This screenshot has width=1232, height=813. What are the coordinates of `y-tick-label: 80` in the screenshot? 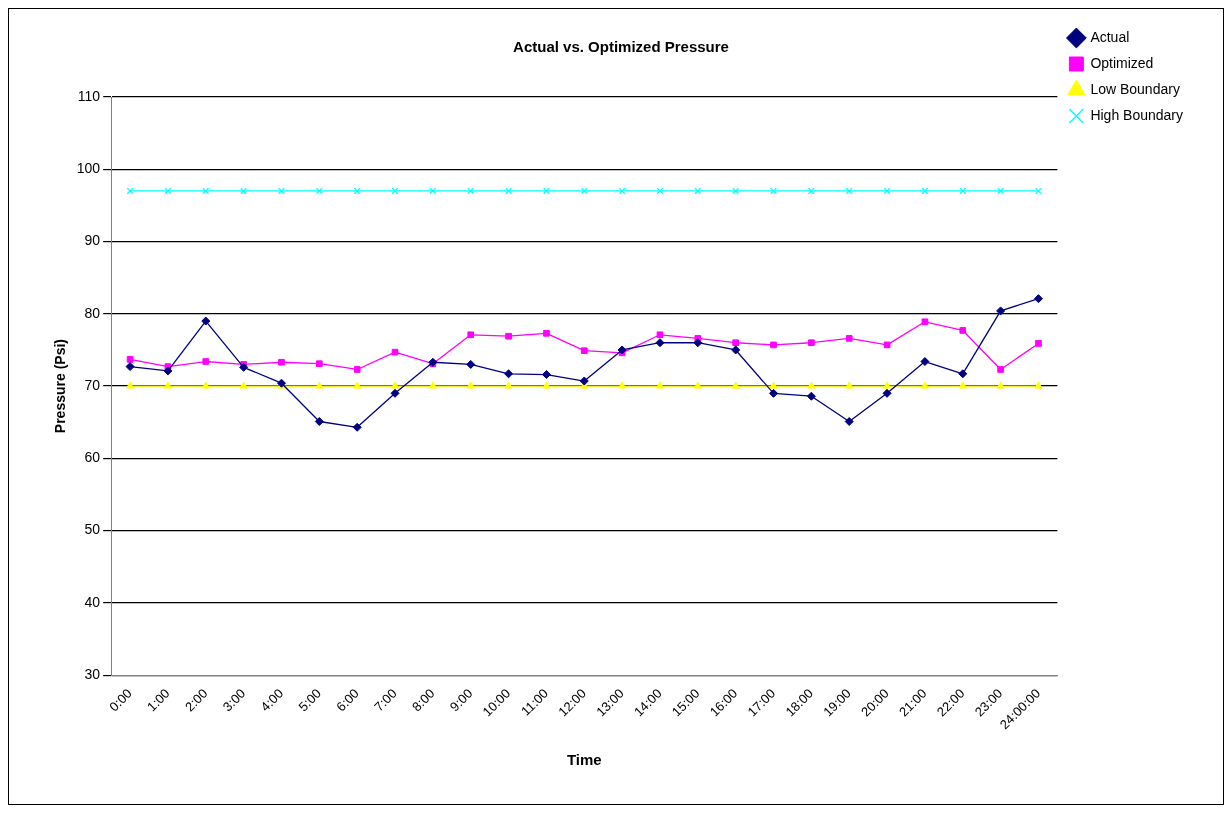 It's located at (92, 312).